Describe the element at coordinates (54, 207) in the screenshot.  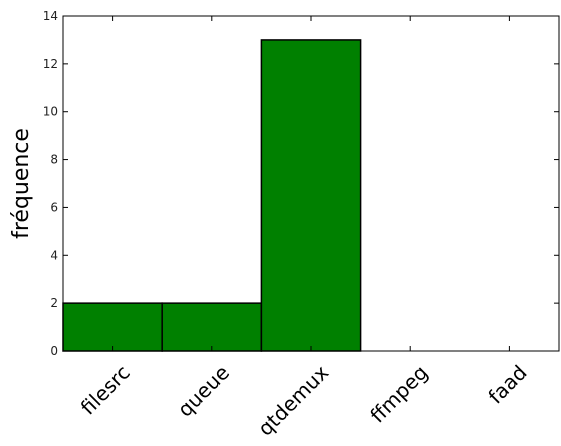
I see `y-tick-label: 6` at that location.